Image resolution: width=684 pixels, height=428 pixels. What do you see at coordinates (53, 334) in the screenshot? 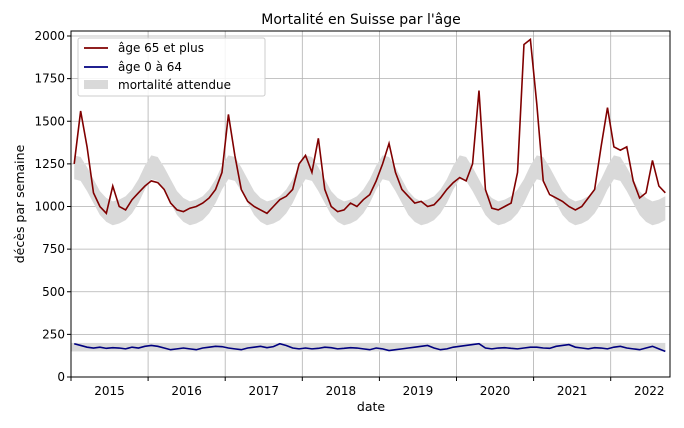
I see `y-tick-label: 250` at bounding box center [53, 334].